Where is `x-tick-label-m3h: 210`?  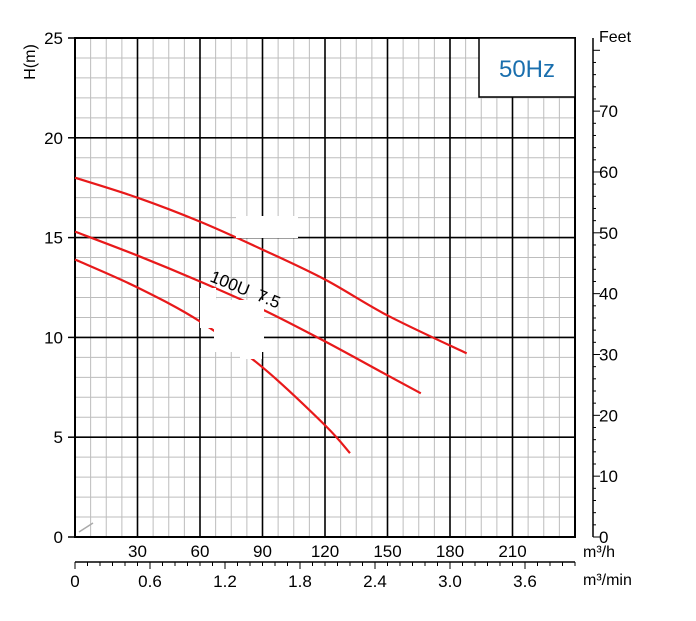 x-tick-label-m3h: 210 is located at coordinates (512, 551).